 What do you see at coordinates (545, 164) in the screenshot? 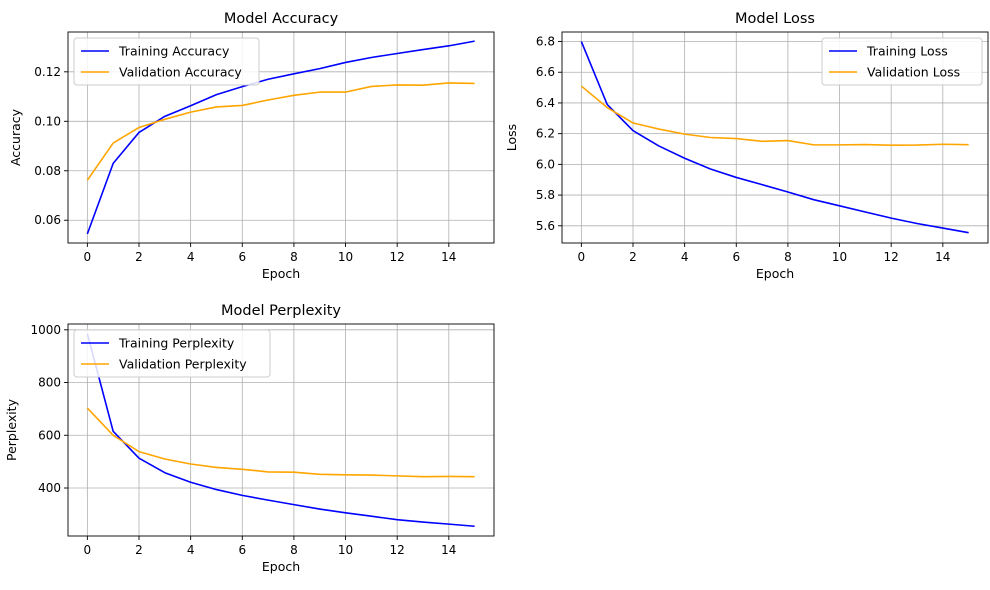
I see `y-tick-label: 6.0` at bounding box center [545, 164].